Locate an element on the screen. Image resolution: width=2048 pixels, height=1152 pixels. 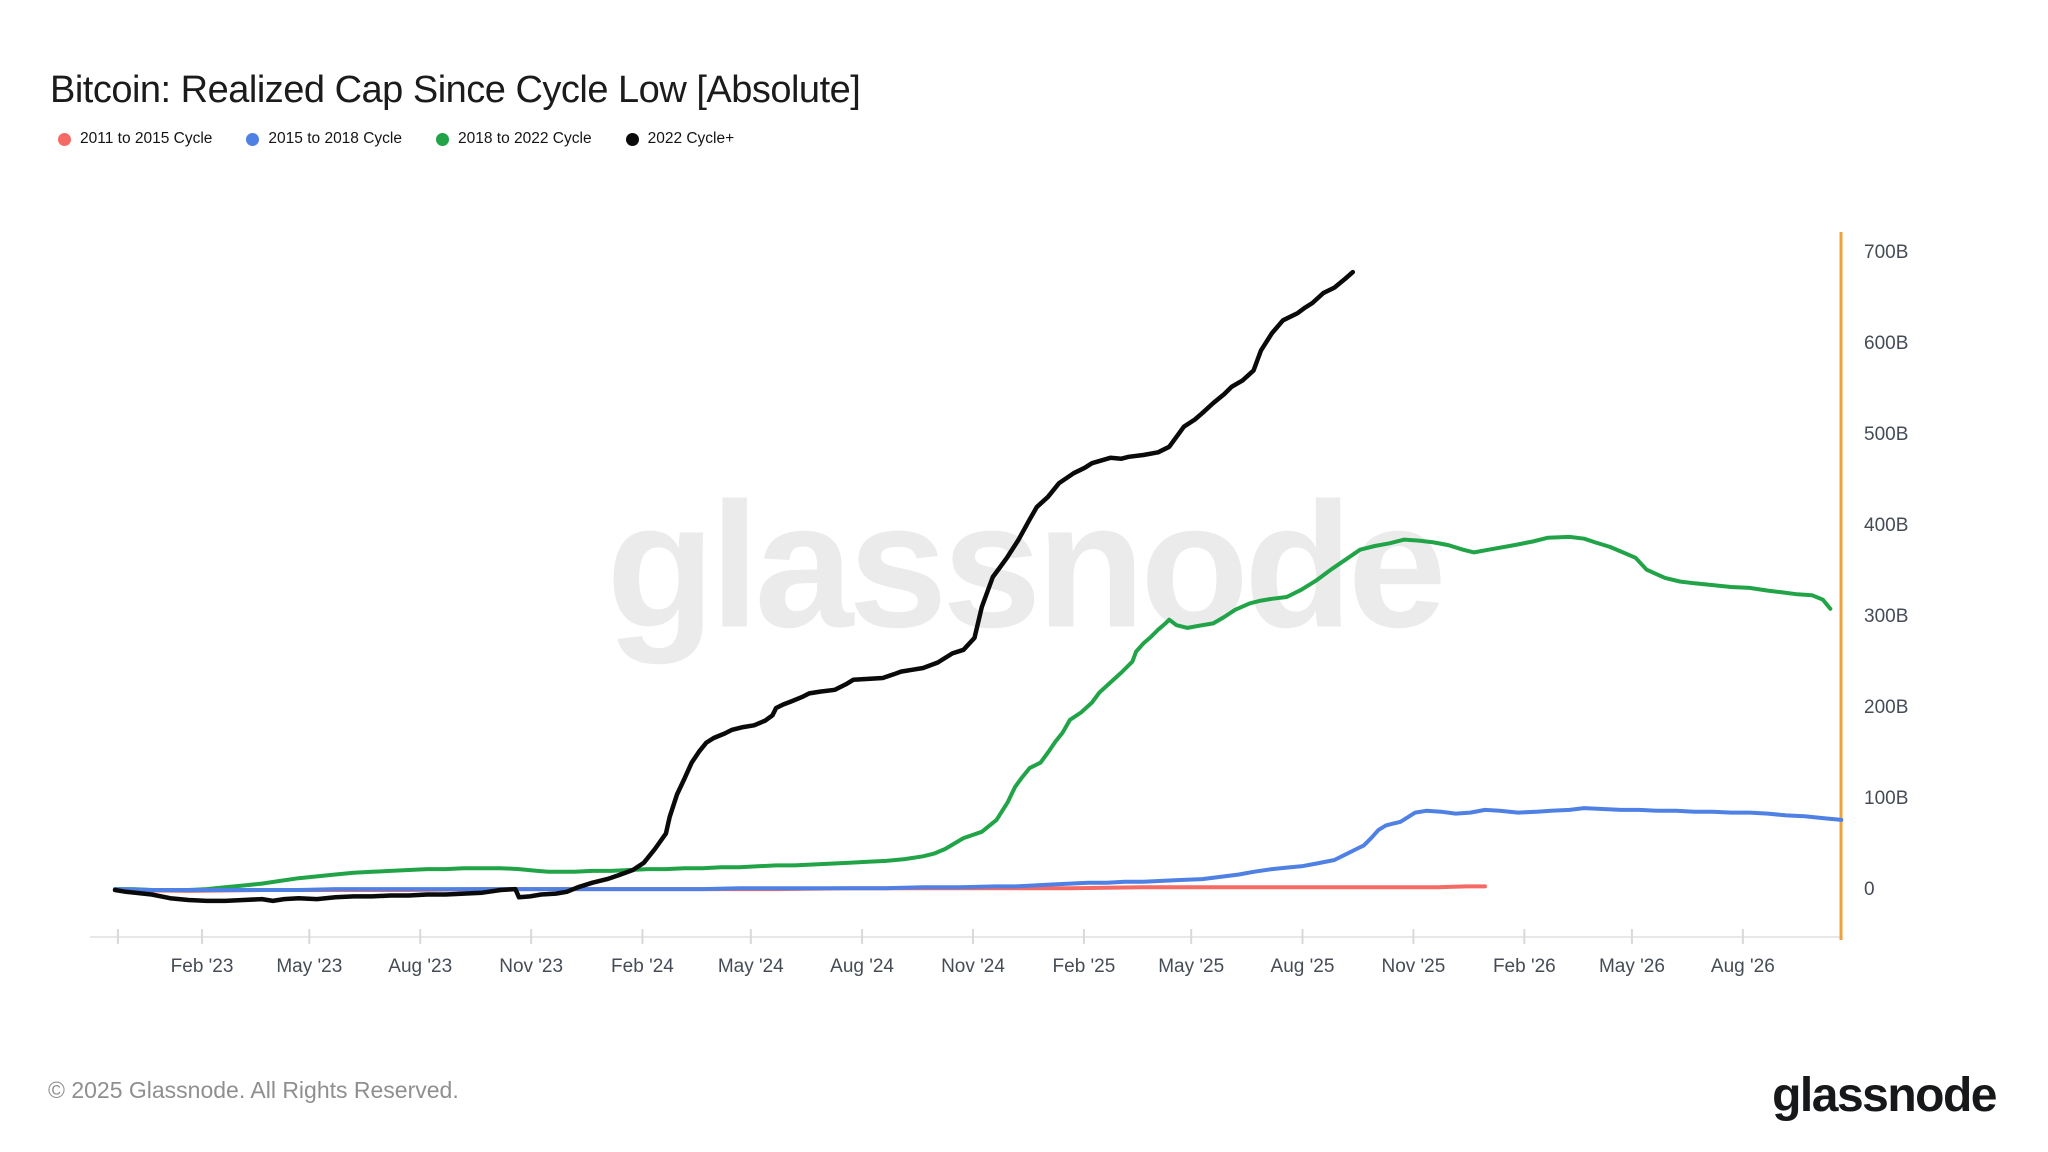
y-tick-label: 100B is located at coordinates (1886, 798).